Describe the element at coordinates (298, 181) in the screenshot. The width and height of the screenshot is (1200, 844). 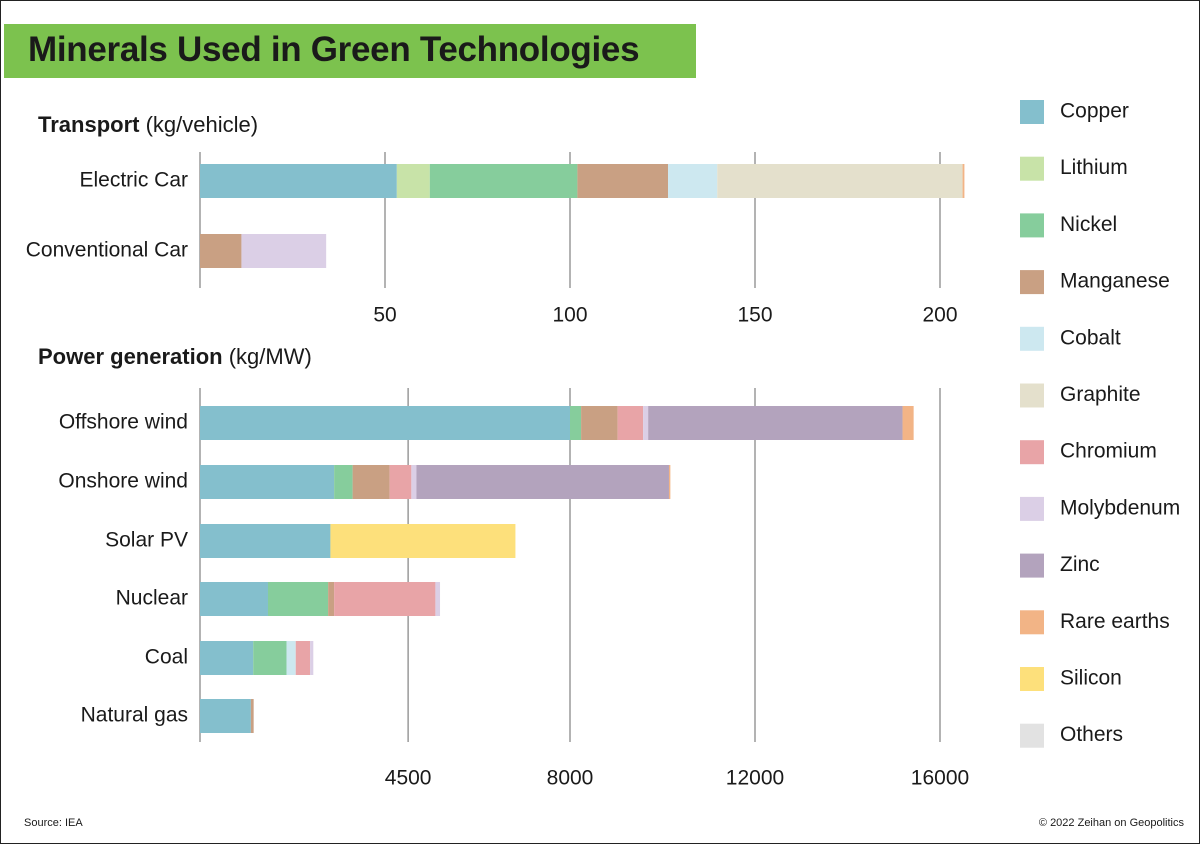
I see `transport-bar-electric-car-copper` at that location.